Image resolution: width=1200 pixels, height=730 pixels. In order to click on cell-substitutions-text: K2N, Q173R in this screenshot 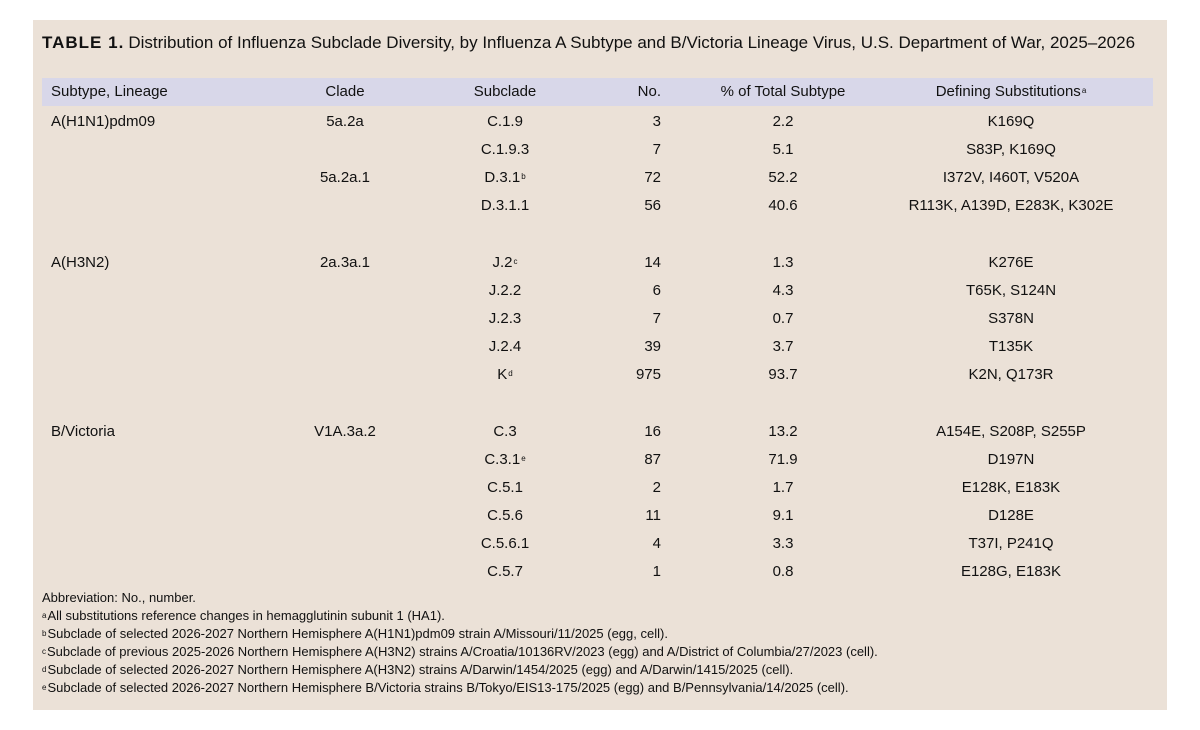, I will do `click(1011, 374)`.